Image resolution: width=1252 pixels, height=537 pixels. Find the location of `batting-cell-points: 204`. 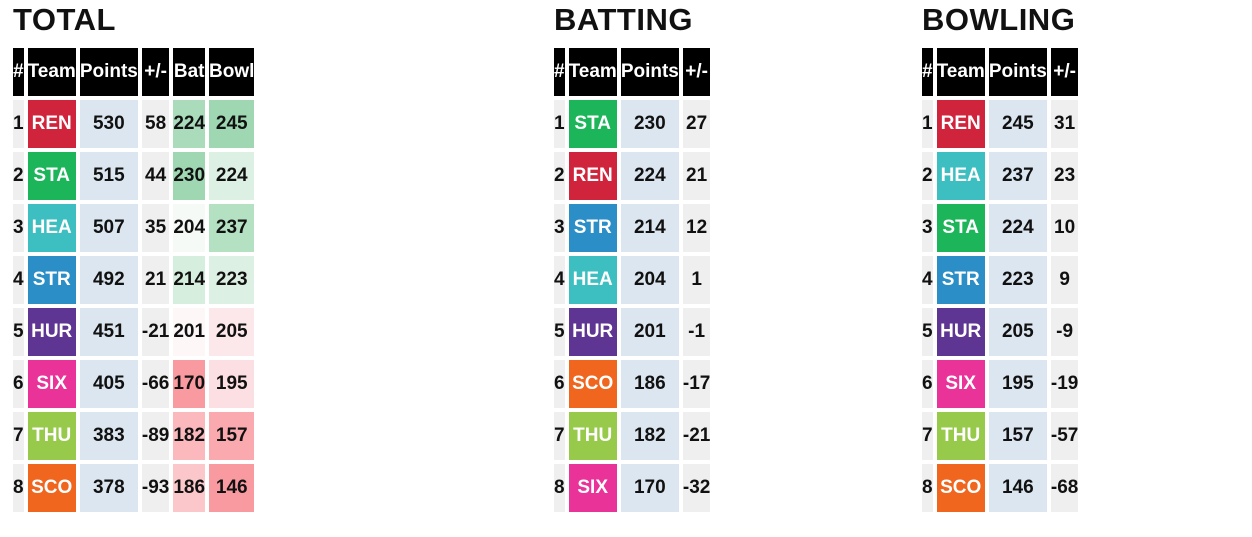

batting-cell-points: 204 is located at coordinates (649, 280).